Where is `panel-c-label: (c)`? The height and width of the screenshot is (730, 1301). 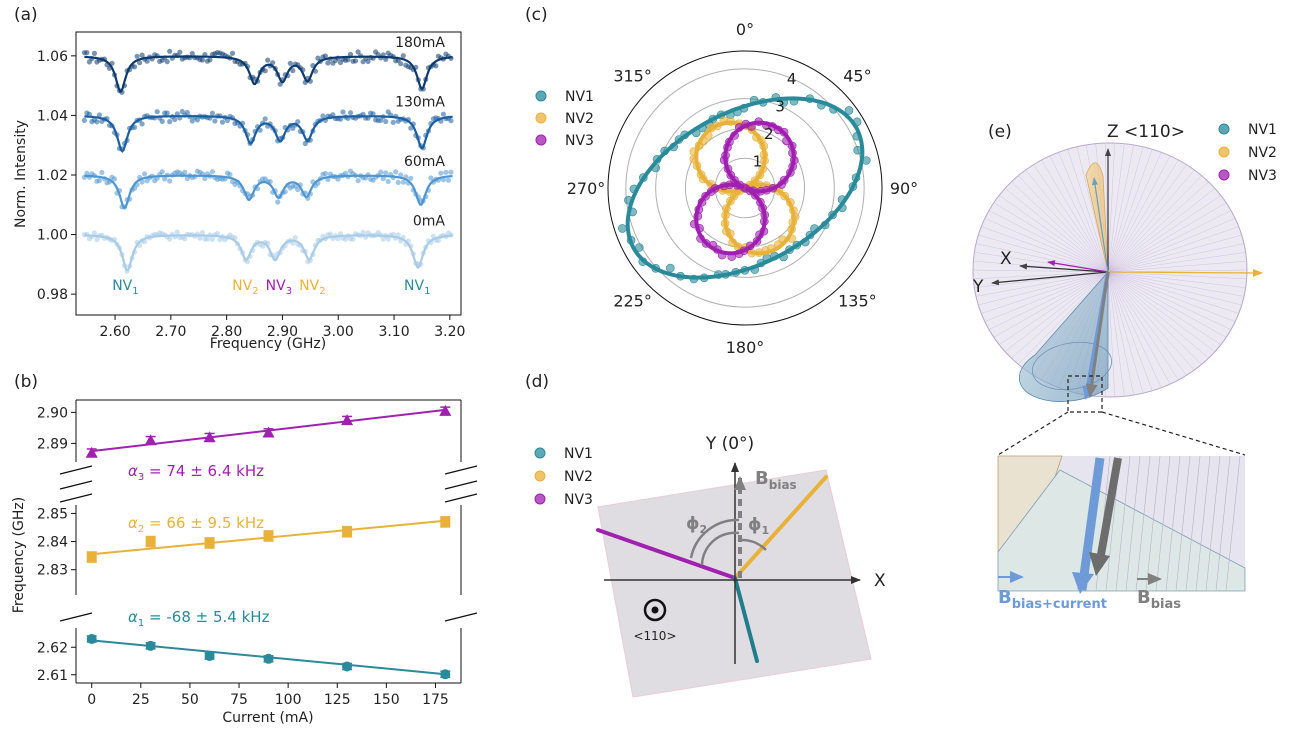
panel-c-label: (c) is located at coordinates (536, 15).